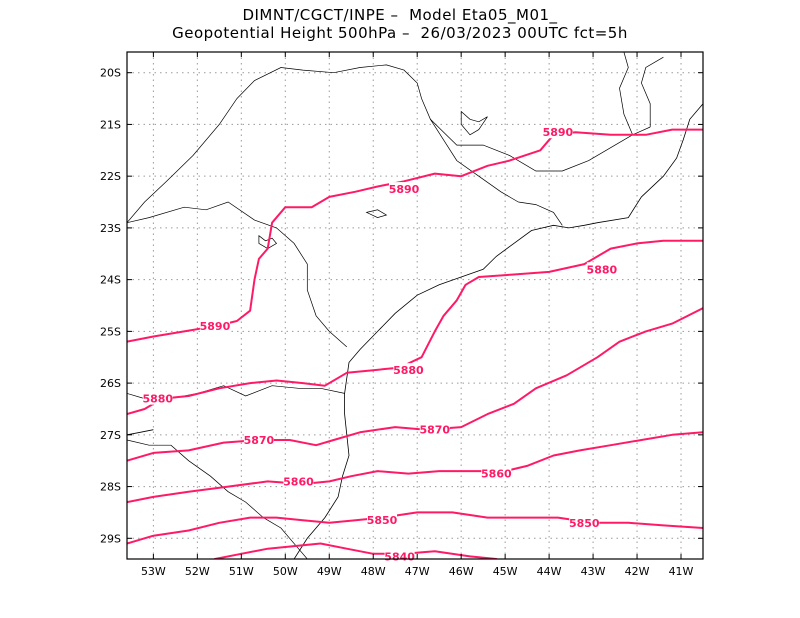 This screenshot has width=800, height=618. What do you see at coordinates (197, 571) in the screenshot?
I see `x-tick-label: 52W` at bounding box center [197, 571].